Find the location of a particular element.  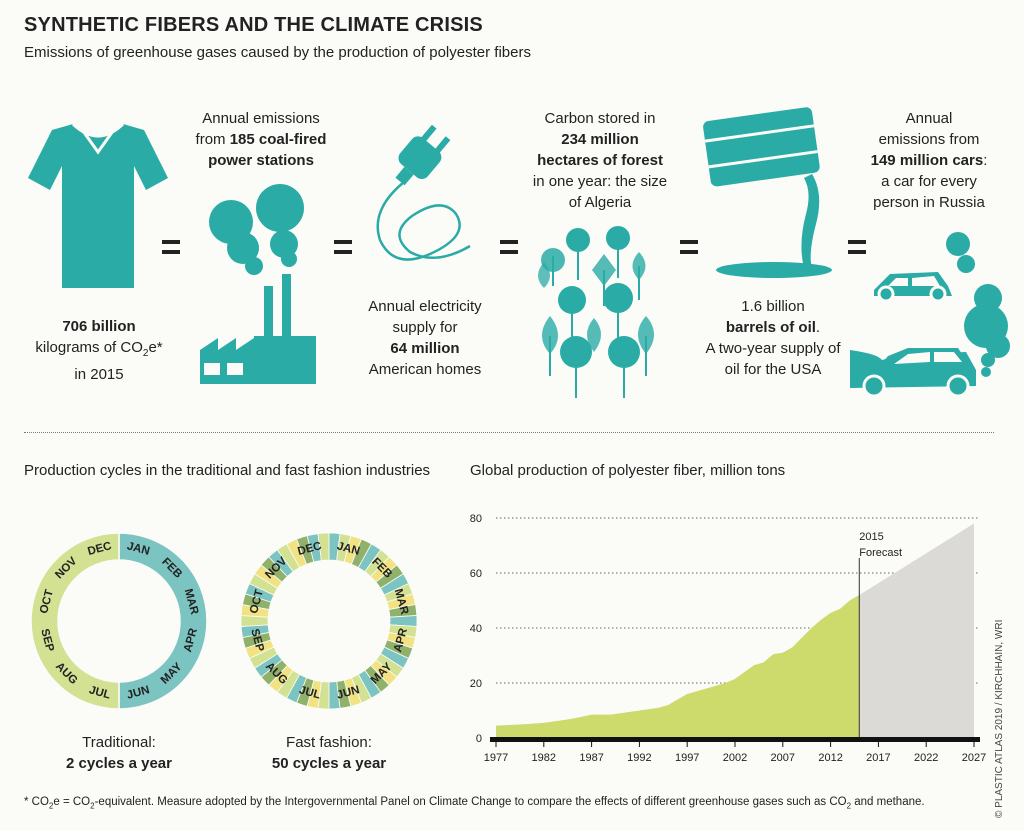

forest-icon is located at coordinates (596, 312).